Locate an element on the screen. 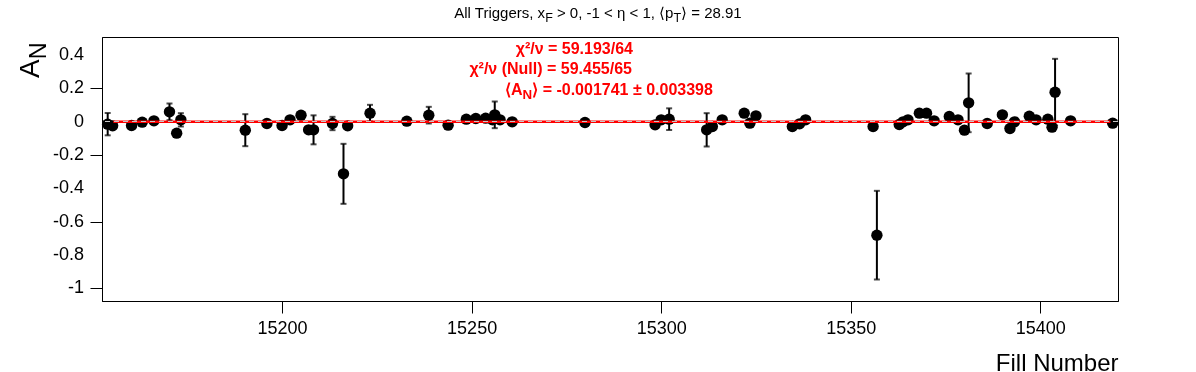 The width and height of the screenshot is (1196, 372). annotation: χ²/ν = 59.193/64 is located at coordinates (574, 49).